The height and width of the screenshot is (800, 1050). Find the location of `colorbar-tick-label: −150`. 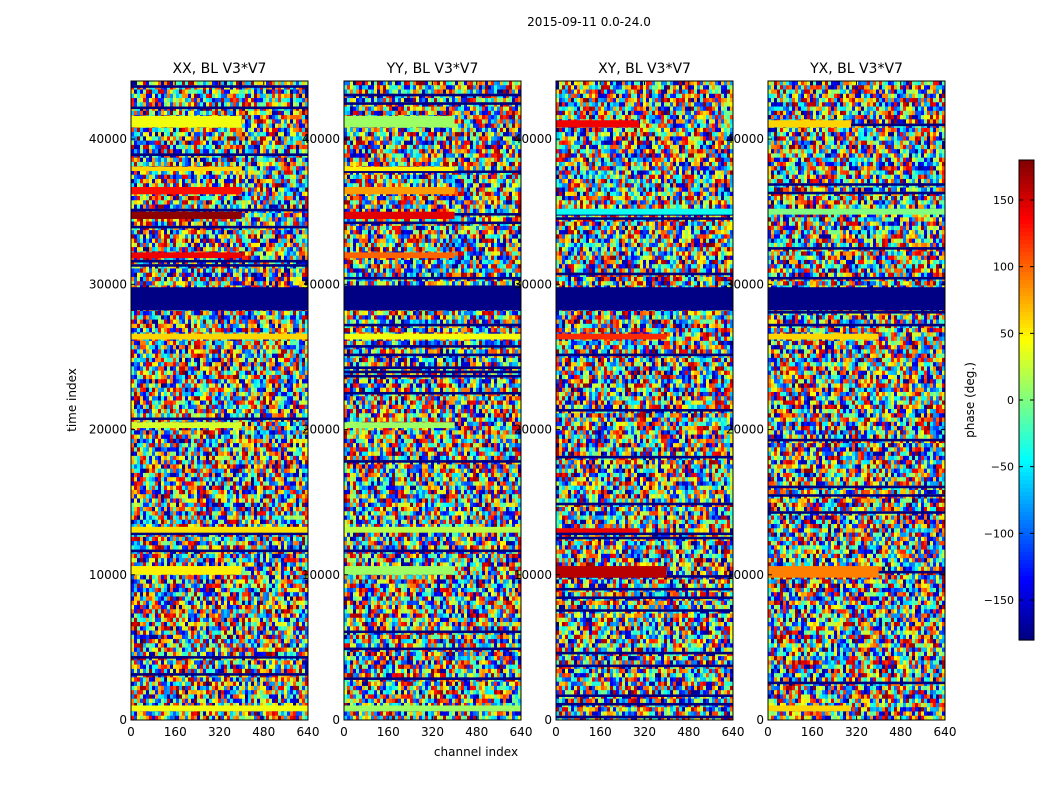

colorbar-tick-label: −150 is located at coordinates (999, 600).